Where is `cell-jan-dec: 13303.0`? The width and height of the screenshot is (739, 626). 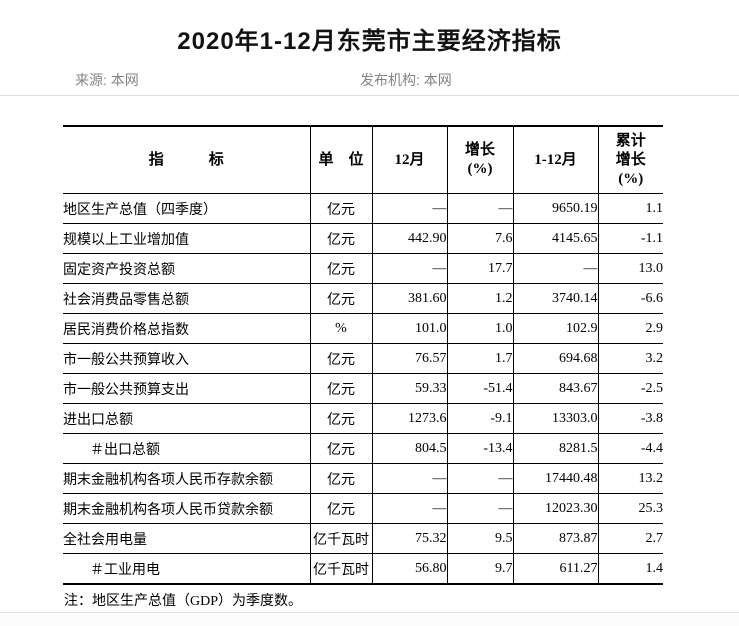 cell-jan-dec: 13303.0 is located at coordinates (555, 418).